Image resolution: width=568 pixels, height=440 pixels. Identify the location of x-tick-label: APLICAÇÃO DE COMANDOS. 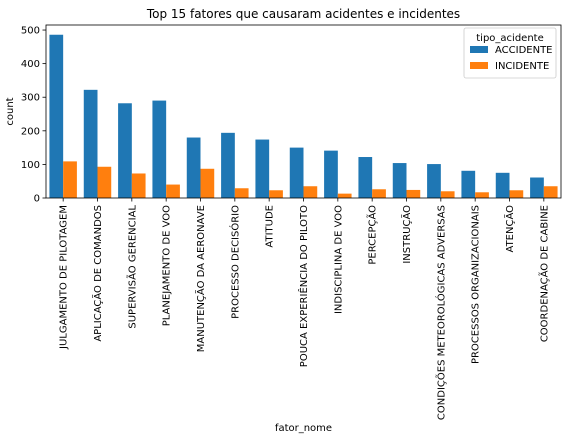
(97, 273).